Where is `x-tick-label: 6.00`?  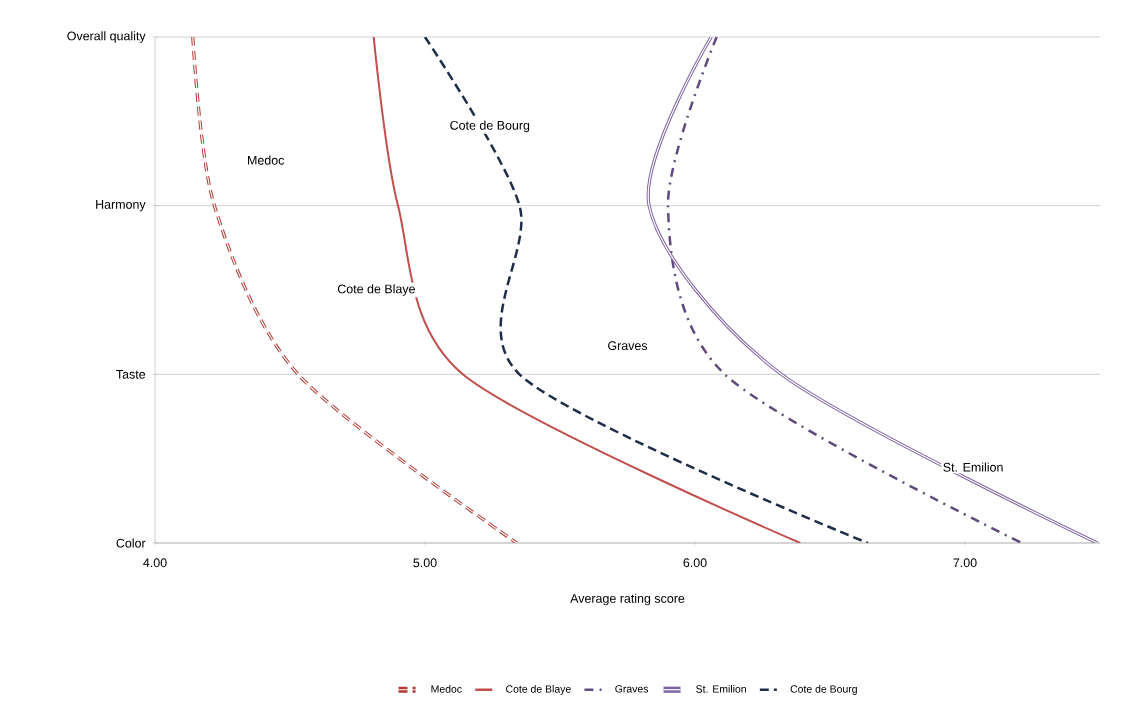
x-tick-label: 6.00 is located at coordinates (695, 563).